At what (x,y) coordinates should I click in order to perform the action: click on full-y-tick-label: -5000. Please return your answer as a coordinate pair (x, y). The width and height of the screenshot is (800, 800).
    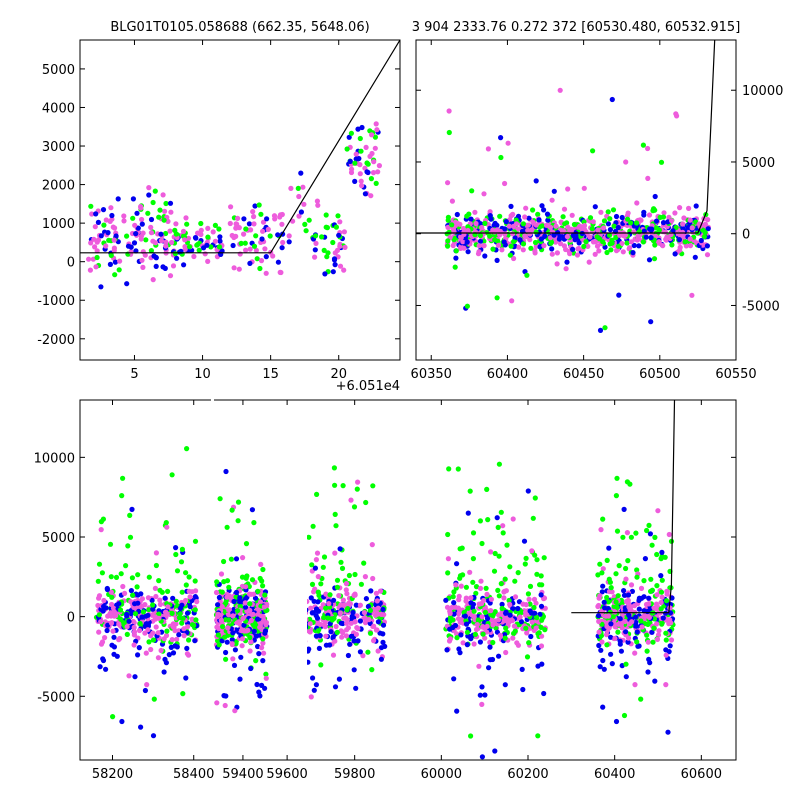
    Looking at the image, I should click on (761, 306).